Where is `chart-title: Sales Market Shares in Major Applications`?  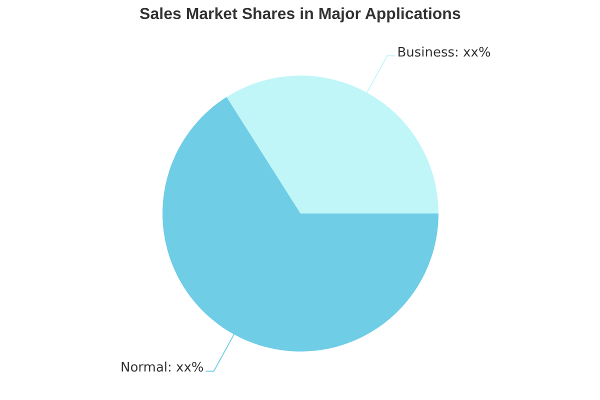 chart-title: Sales Market Shares in Major Applications is located at coordinates (300, 14).